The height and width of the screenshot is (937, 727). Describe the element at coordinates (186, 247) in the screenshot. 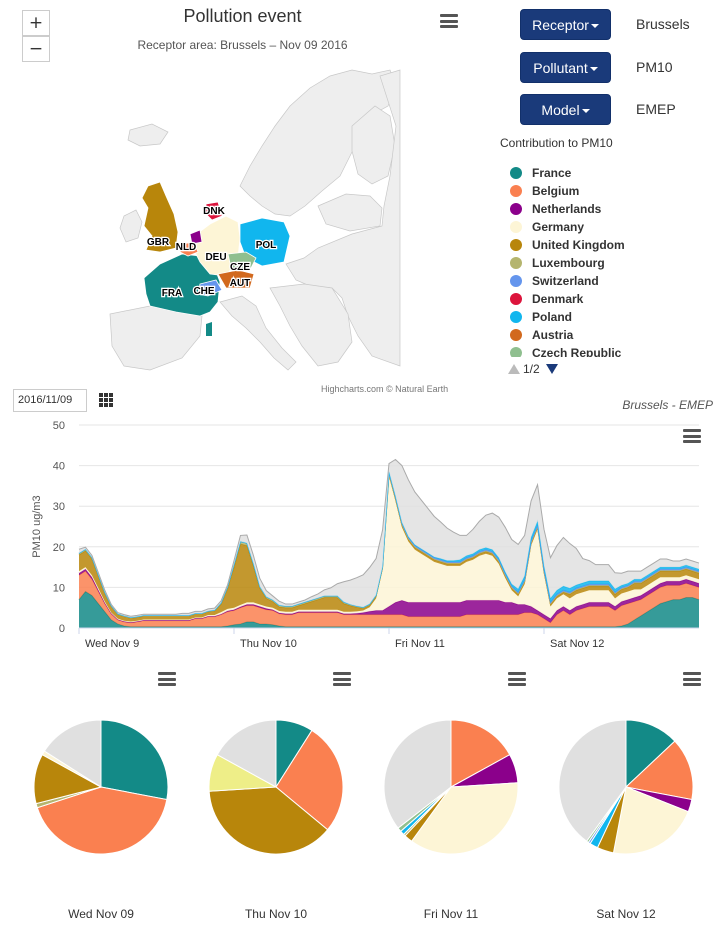

I see `map-label-nld: NLD` at that location.